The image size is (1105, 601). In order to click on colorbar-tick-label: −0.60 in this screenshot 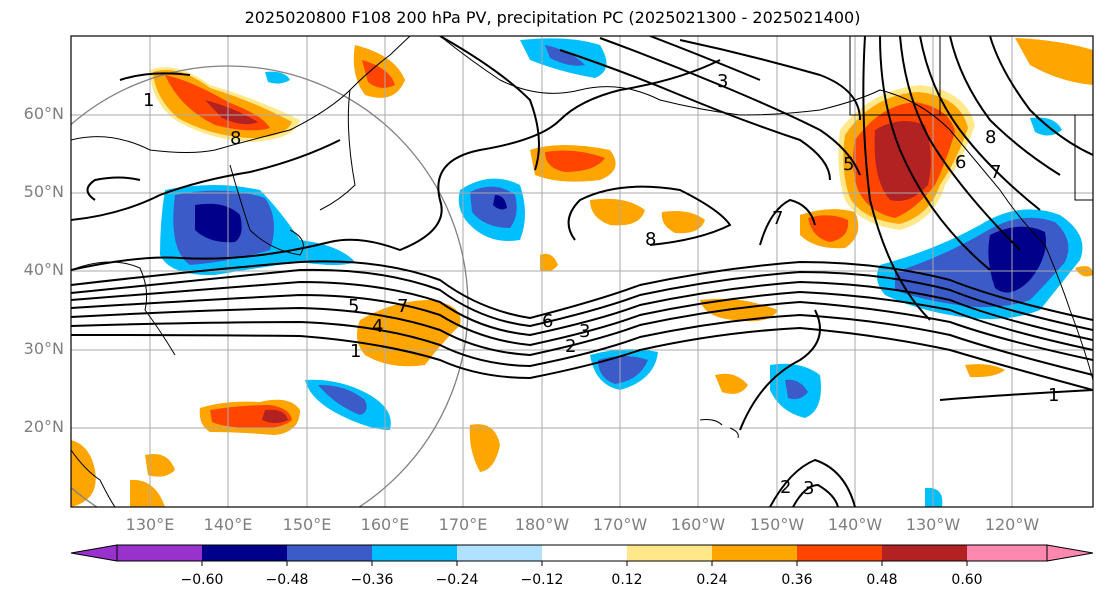, I will do `click(202, 580)`.